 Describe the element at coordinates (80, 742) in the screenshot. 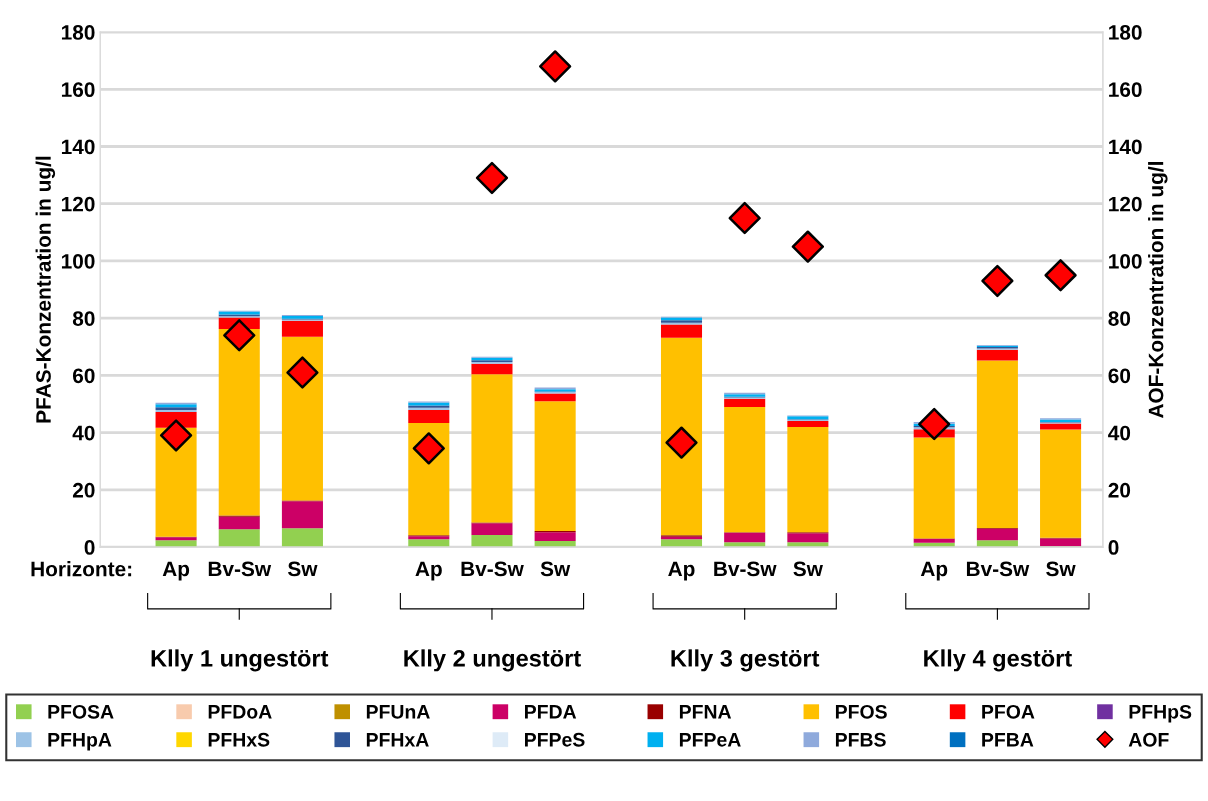

I see `legend-label: PFHpA` at that location.